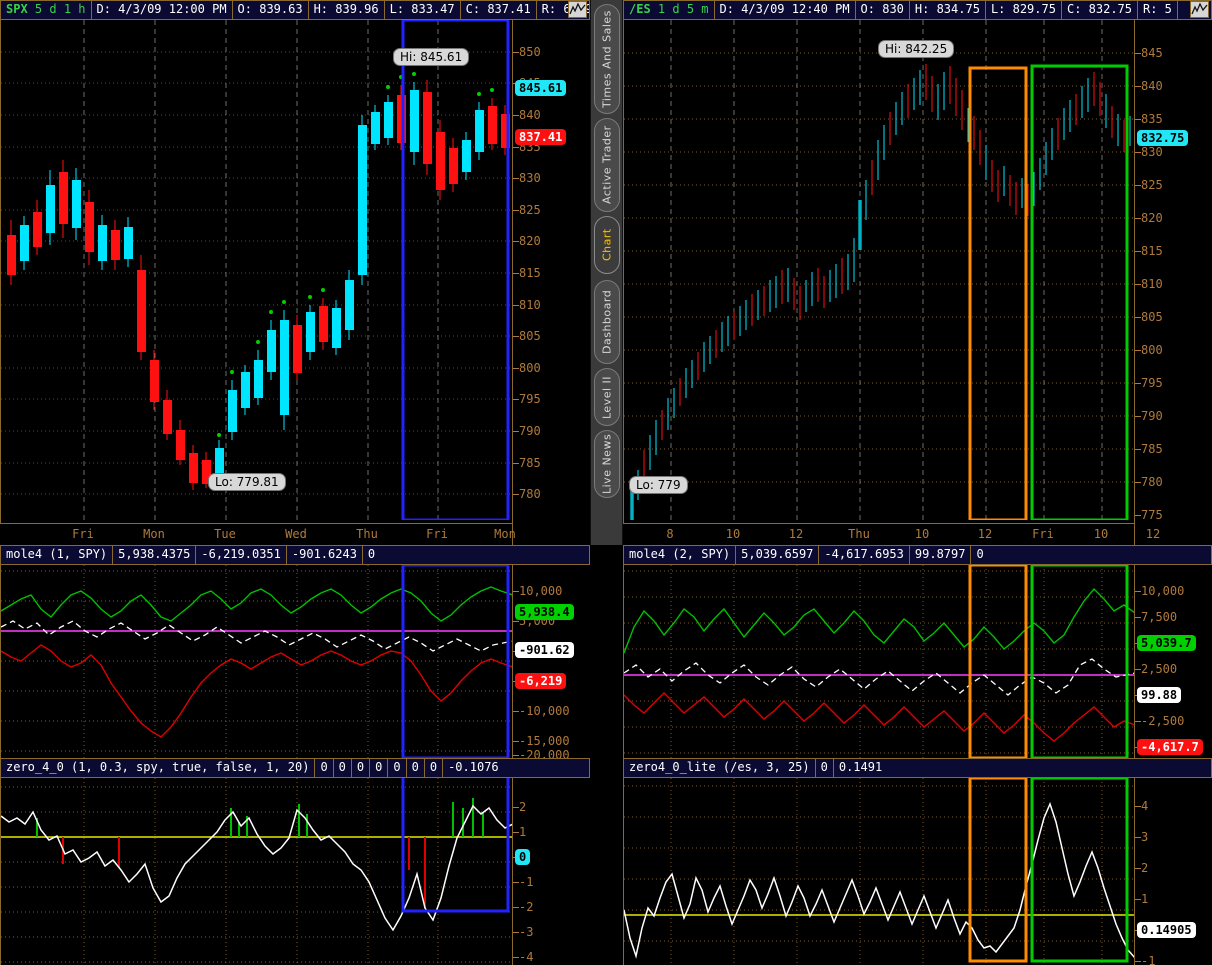 The image size is (1212, 965). I want to click on left-zero-flag-3: 0, so click(379, 768).